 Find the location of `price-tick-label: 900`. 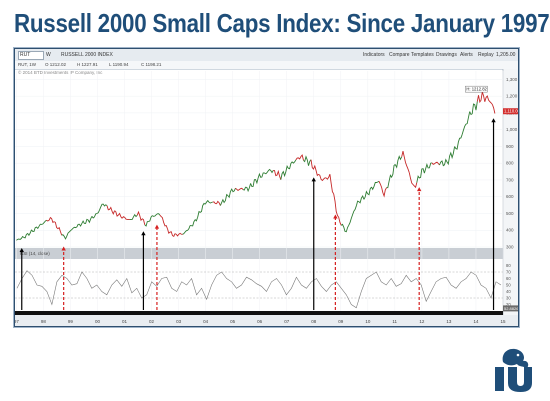

price-tick-label: 900 is located at coordinates (510, 146).